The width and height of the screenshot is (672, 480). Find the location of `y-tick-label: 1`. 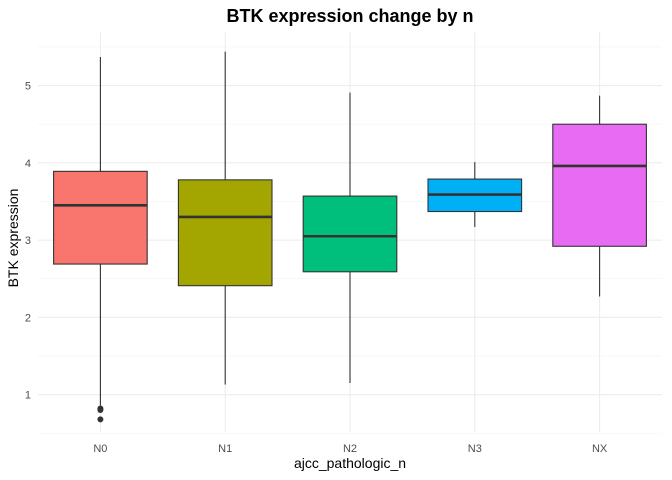

y-tick-label: 1 is located at coordinates (28, 396).